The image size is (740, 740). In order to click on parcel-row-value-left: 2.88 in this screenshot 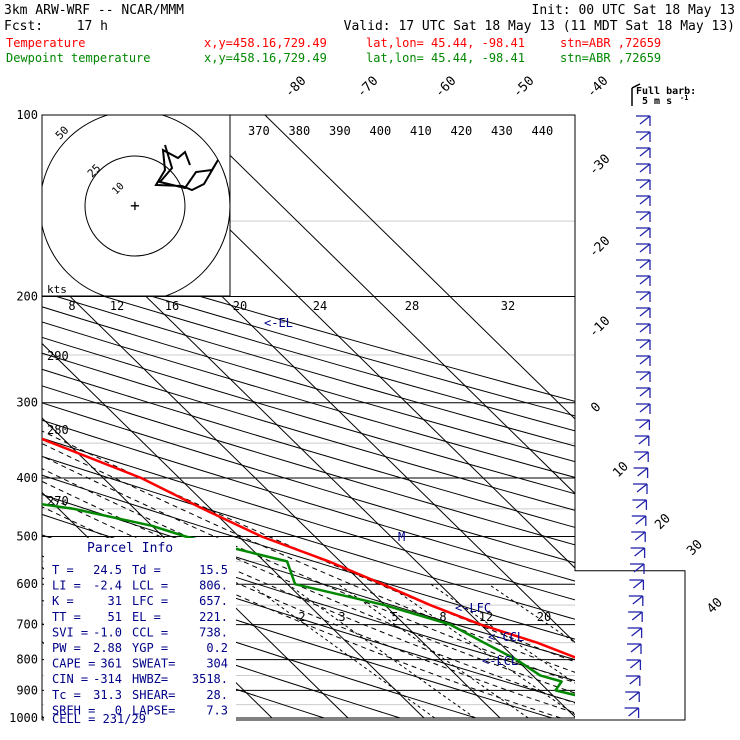, I will do `click(107, 648)`.